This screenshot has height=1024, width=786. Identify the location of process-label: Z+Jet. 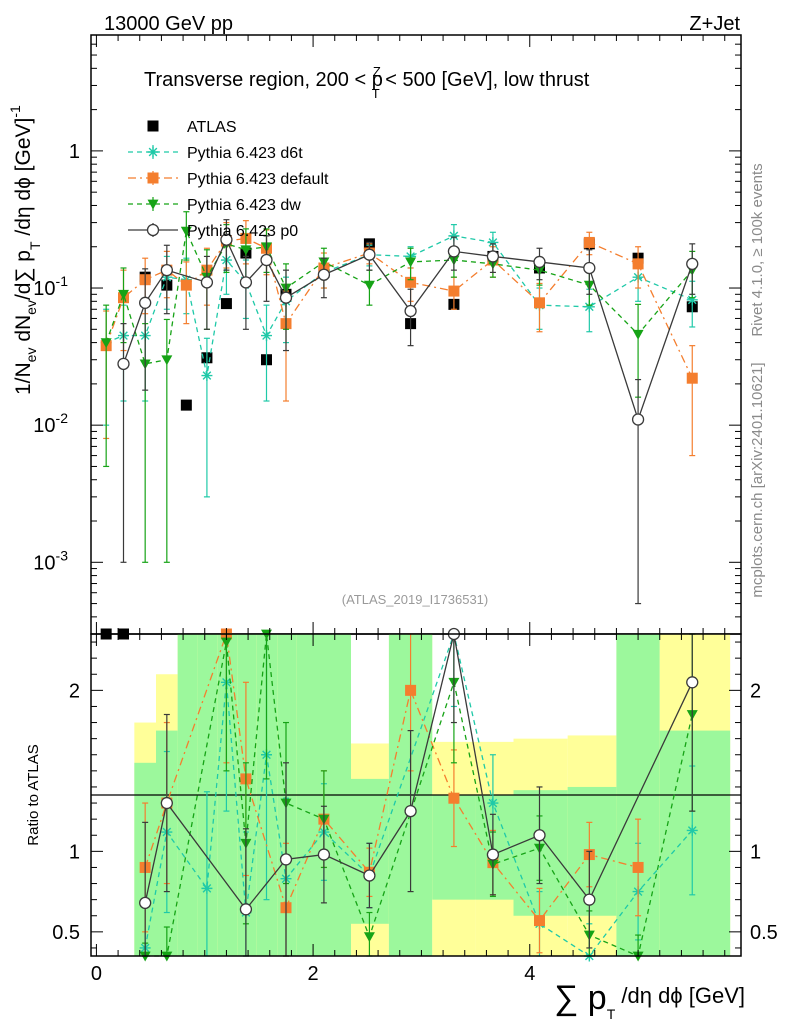
(714, 24).